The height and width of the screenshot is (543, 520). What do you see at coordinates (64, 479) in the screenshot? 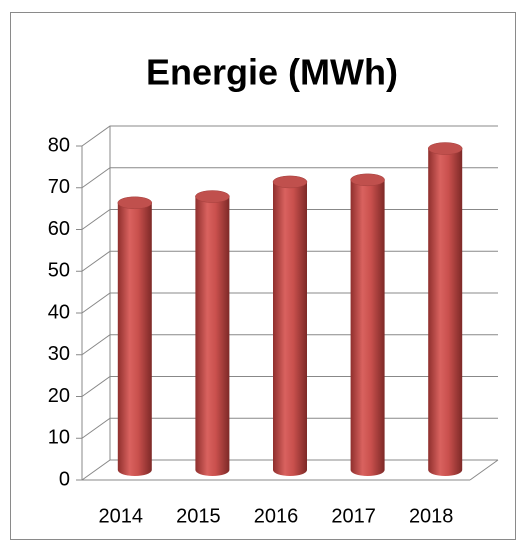
I see `y-tick-label: 0` at bounding box center [64, 479].